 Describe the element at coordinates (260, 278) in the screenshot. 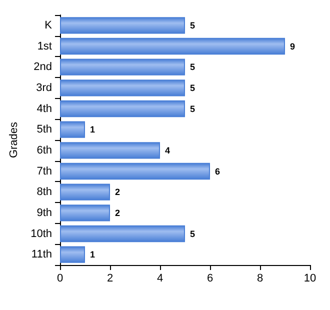

I see `x-tick-label: 8` at that location.